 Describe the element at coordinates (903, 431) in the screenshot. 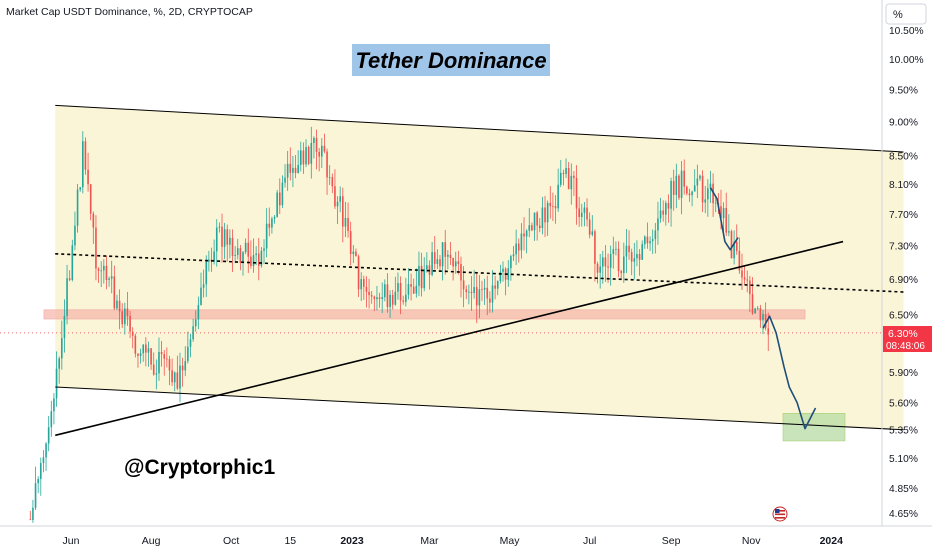

I see `y-tick-label: 5.35%` at that location.